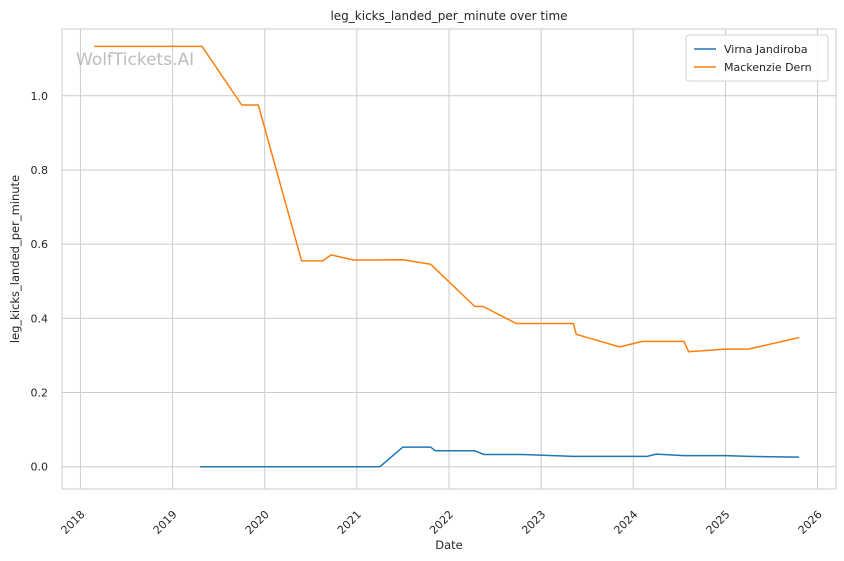  Describe the element at coordinates (40, 282) in the screenshot. I see `y-axis-ticks: 0.0 0.2 0.4 0.6 0.8 1.0` at that location.